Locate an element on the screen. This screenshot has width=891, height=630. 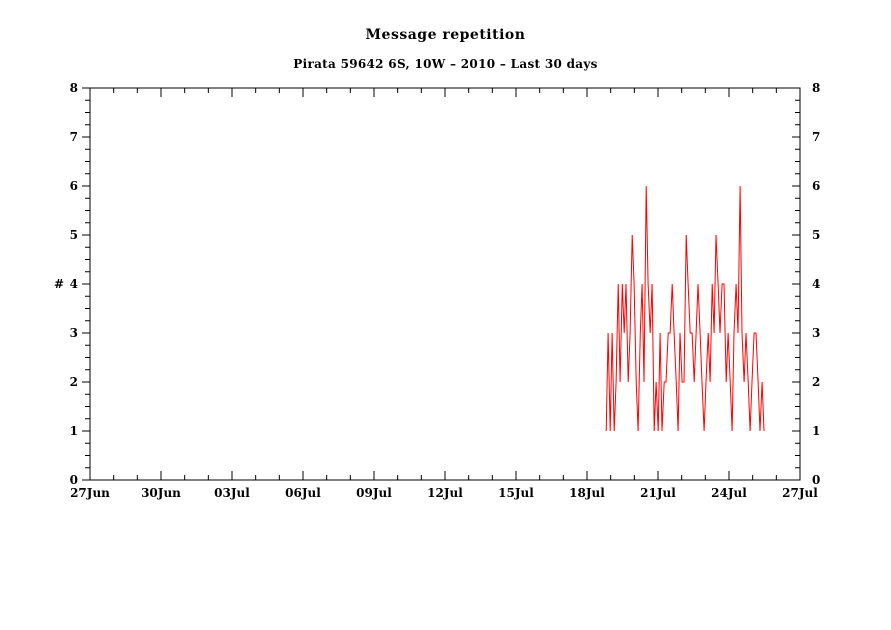
y-tick-label-right: 4 is located at coordinates (816, 284).